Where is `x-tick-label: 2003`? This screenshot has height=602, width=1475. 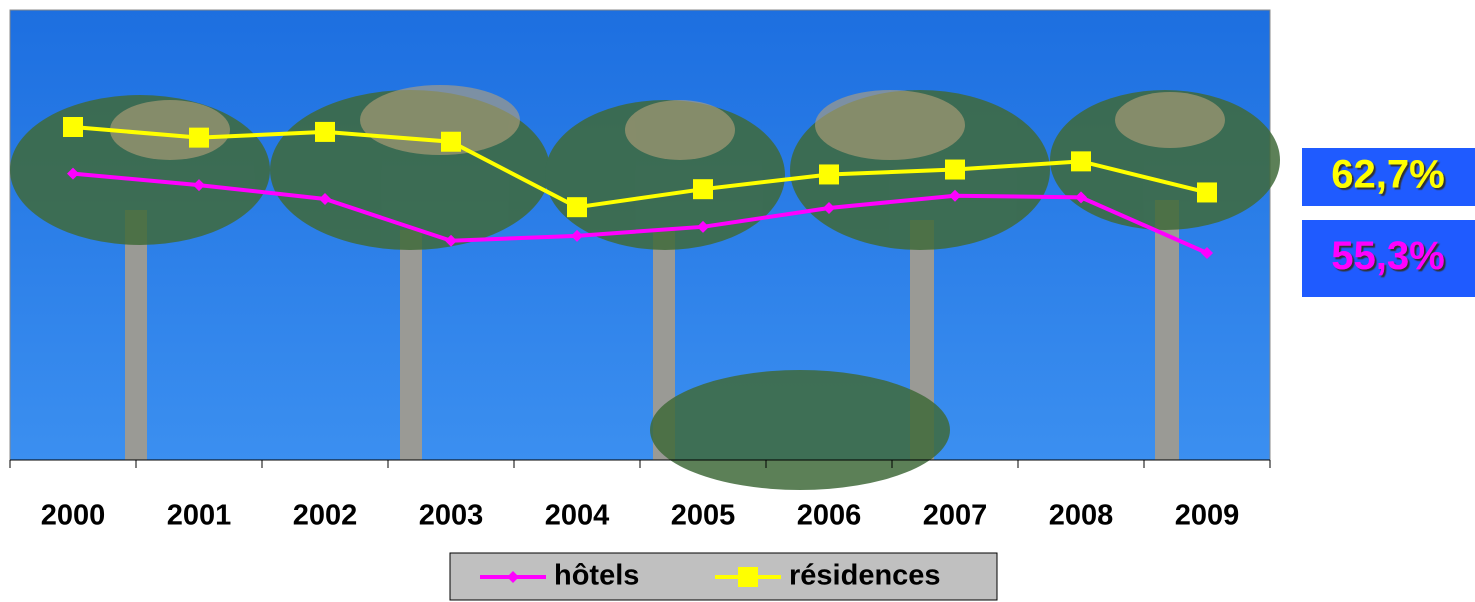 x-tick-label: 2003 is located at coordinates (451, 516).